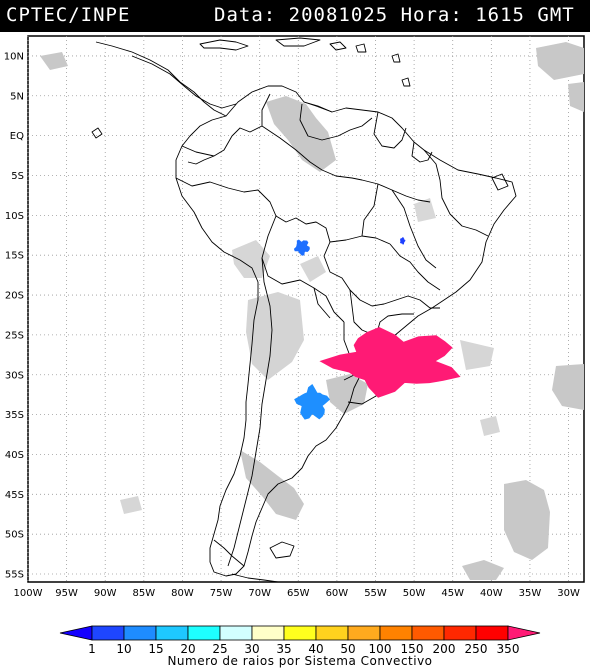  I want to click on lat-label: 40S, so click(14, 455).